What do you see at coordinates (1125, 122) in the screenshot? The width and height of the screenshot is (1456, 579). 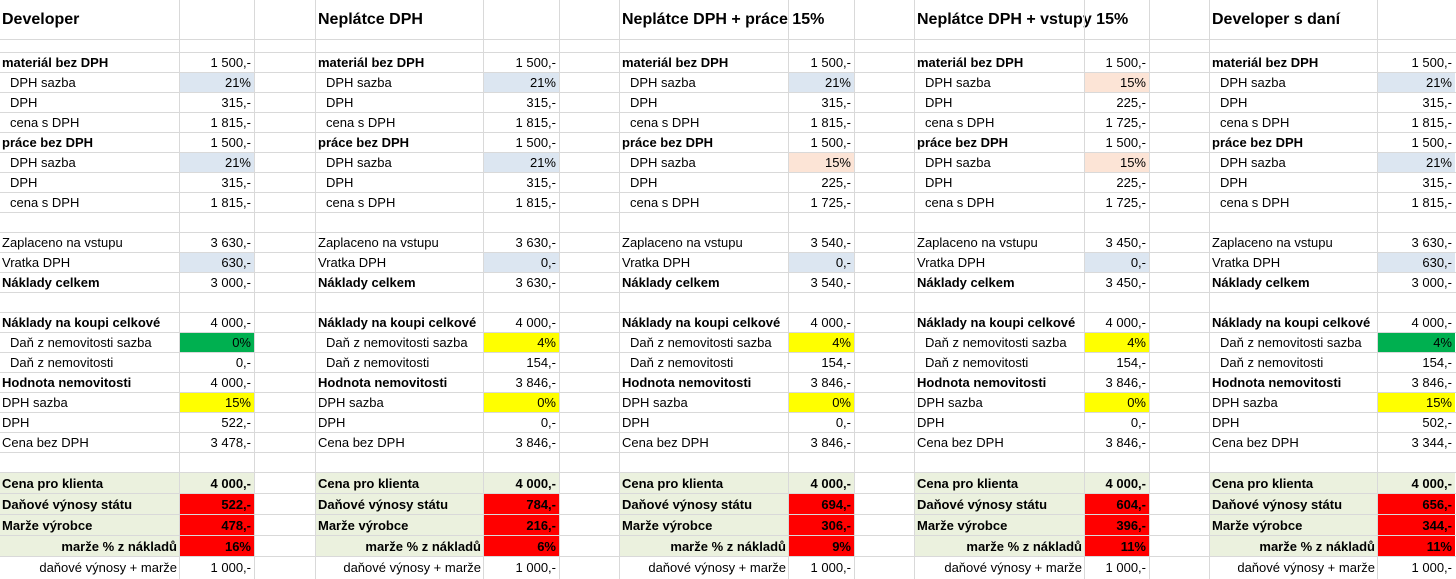 I see `value-cell: 1 725,-` at bounding box center [1125, 122].